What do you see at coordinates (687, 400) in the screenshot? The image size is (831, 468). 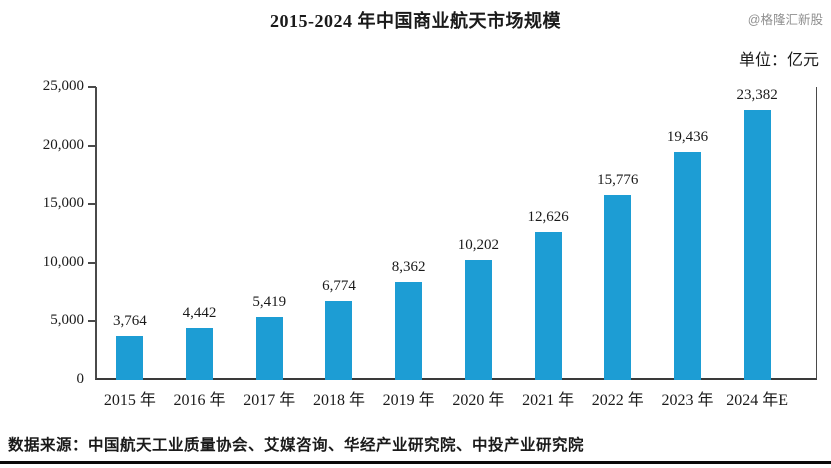 I see `x-axis-label: 2023 年` at bounding box center [687, 400].